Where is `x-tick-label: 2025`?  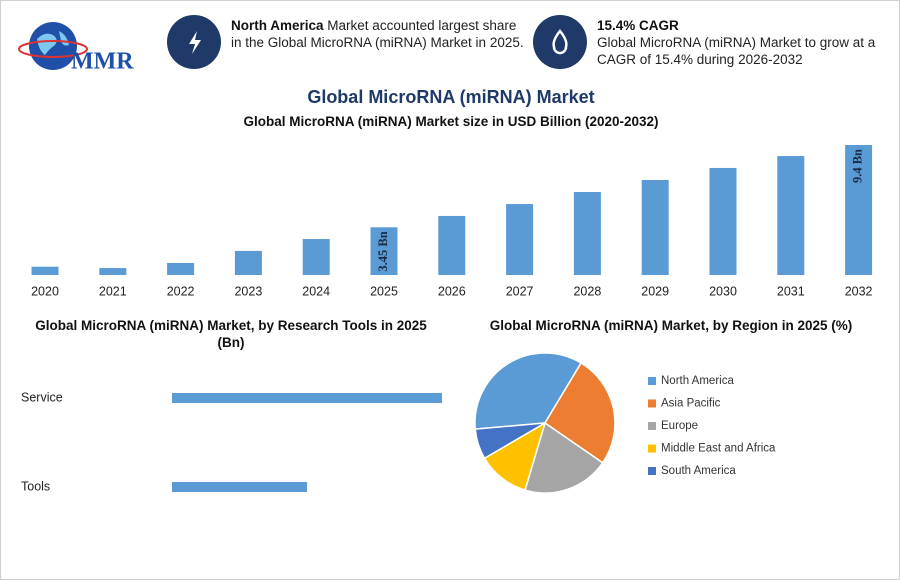
x-tick-label: 2025 is located at coordinates (384, 291).